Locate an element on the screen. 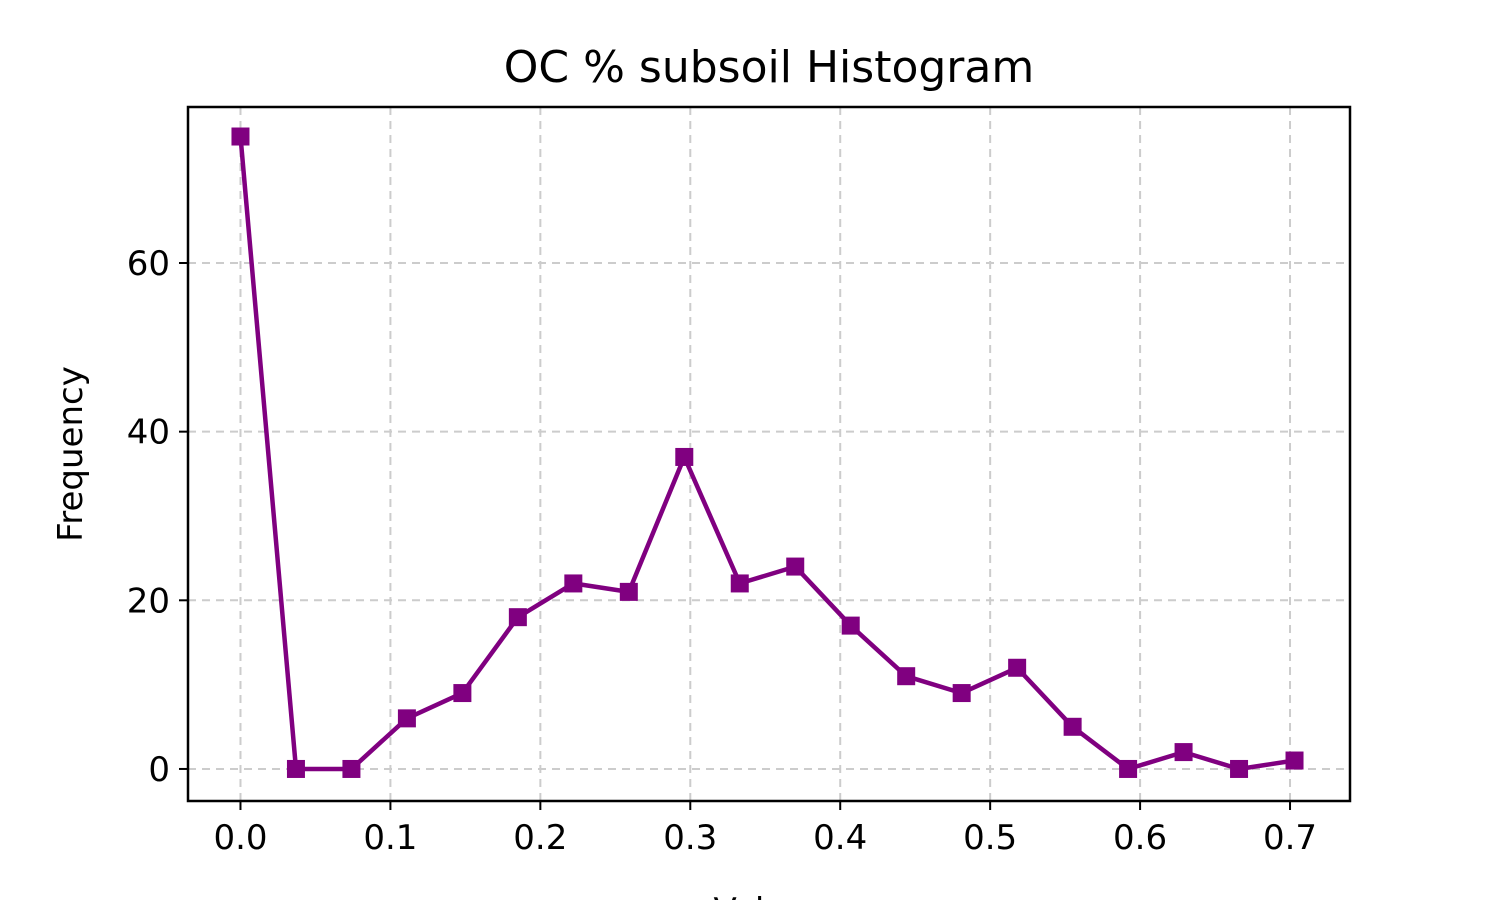  chart-title: OC % subsoil Histogram is located at coordinates (769, 67).